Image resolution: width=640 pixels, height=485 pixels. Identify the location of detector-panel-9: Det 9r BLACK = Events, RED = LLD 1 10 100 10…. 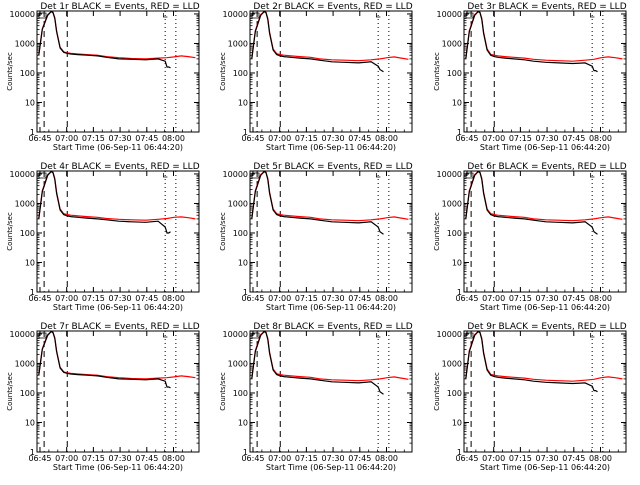
(530, 397).